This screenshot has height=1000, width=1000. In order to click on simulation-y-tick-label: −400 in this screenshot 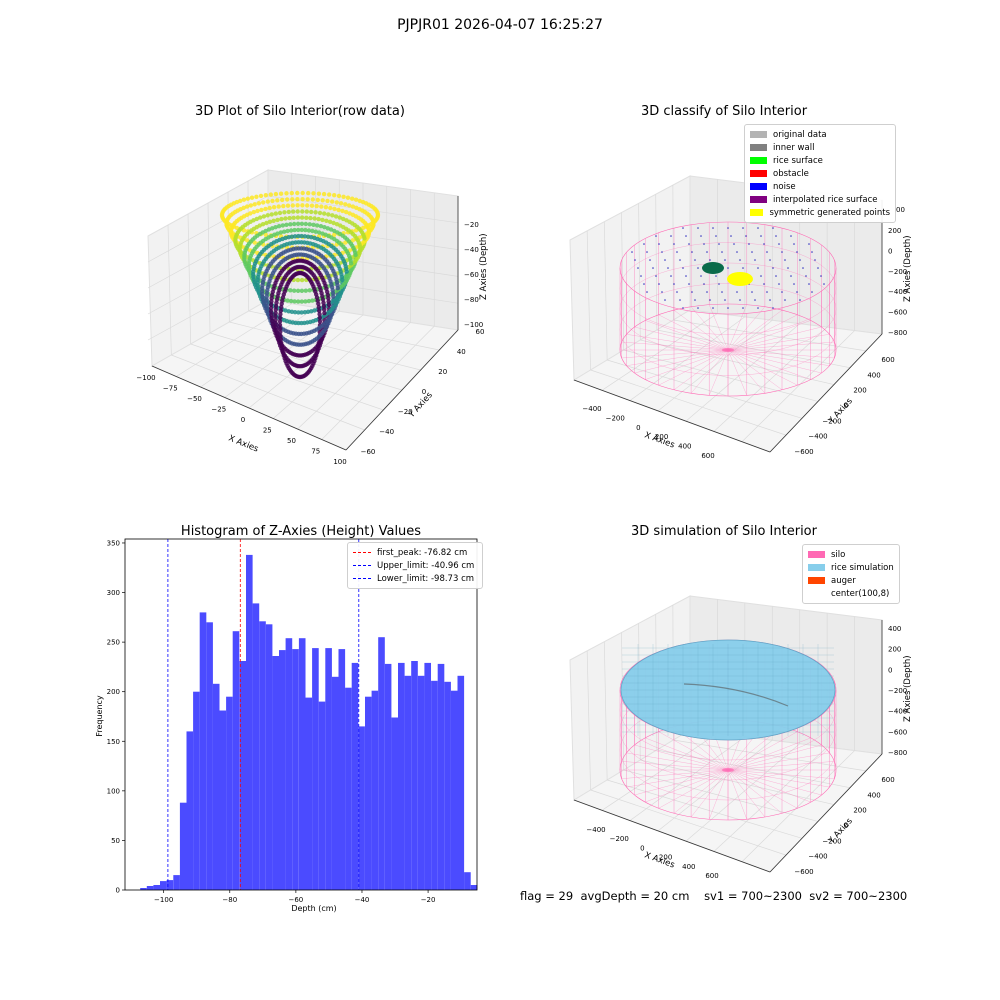, I will do `click(817, 857)`.